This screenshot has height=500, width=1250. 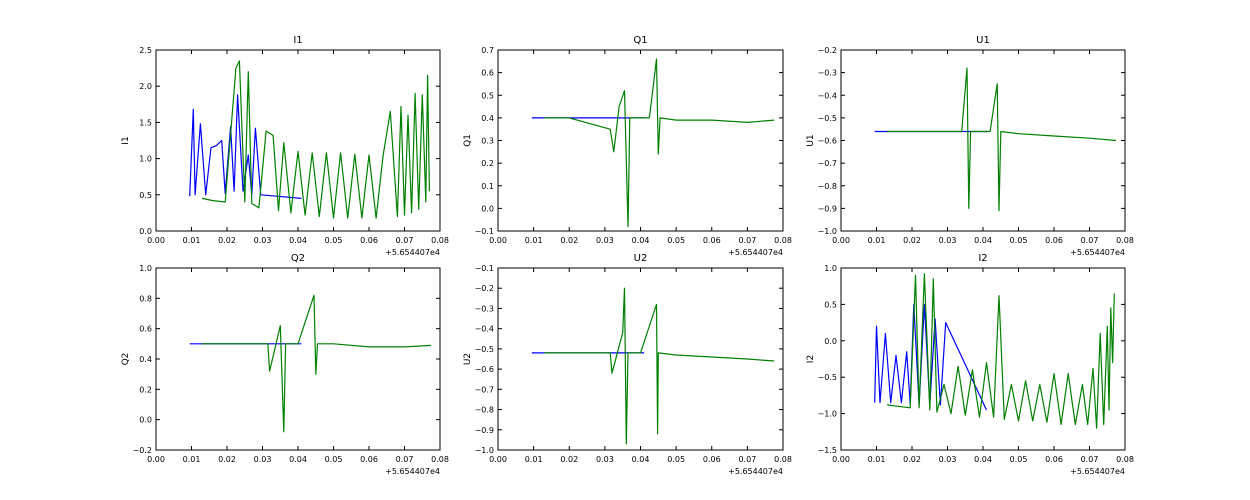 What do you see at coordinates (487, 163) in the screenshot?
I see `y-tick-label: 0.2` at bounding box center [487, 163].